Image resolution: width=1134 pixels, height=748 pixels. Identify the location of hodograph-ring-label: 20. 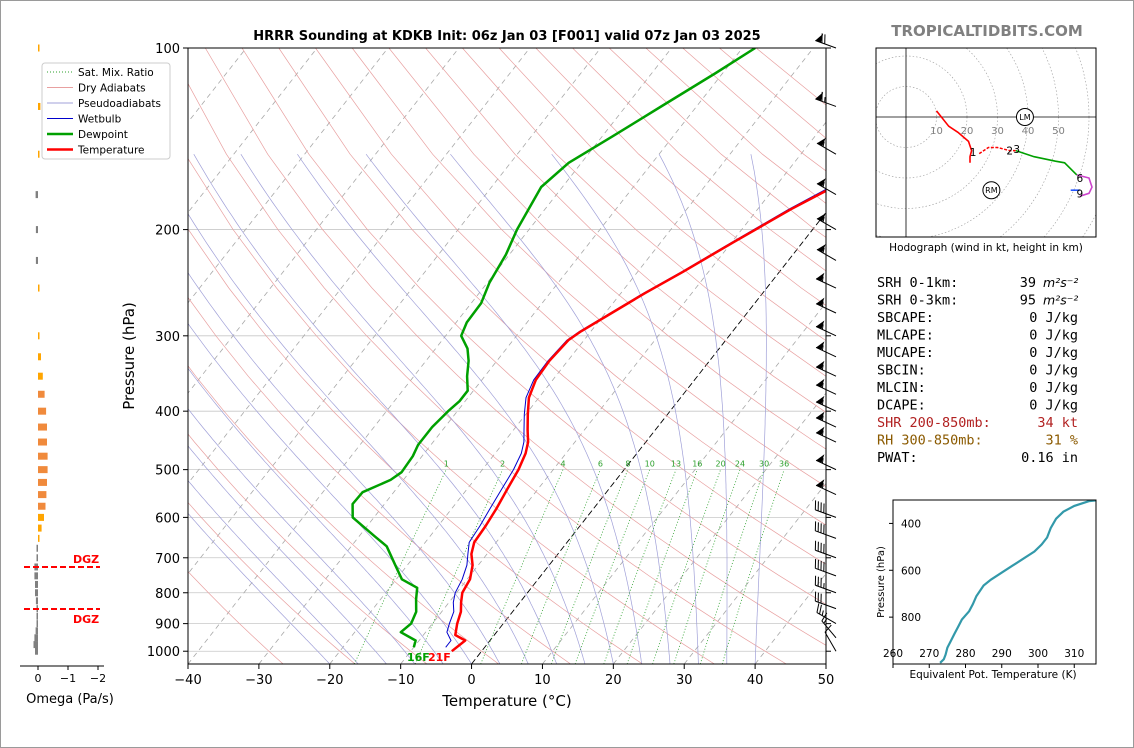
(967, 131).